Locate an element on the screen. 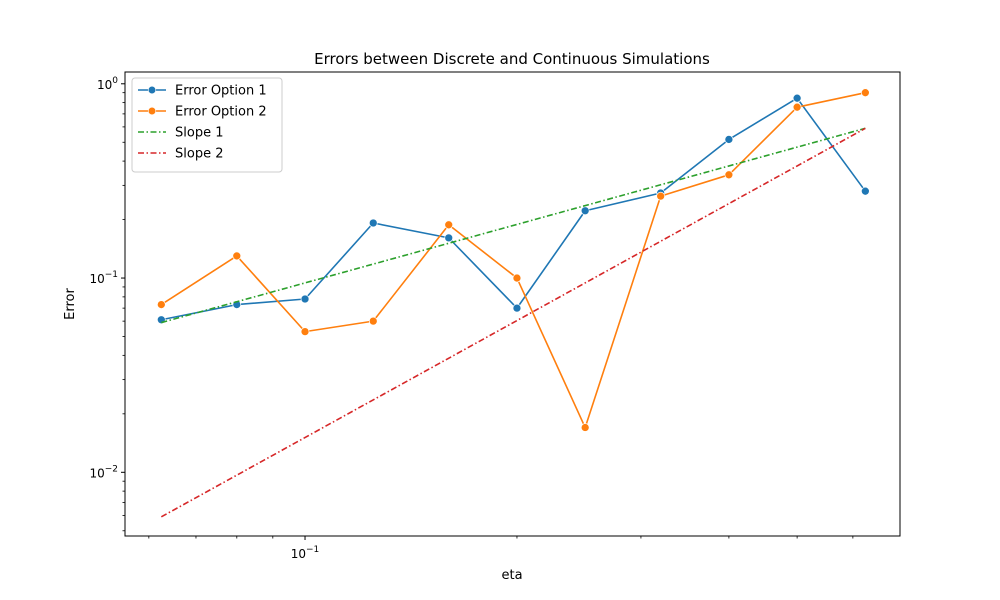 This screenshot has height=600, width=1000. y-tick-label: 10⁰ is located at coordinates (107, 84).